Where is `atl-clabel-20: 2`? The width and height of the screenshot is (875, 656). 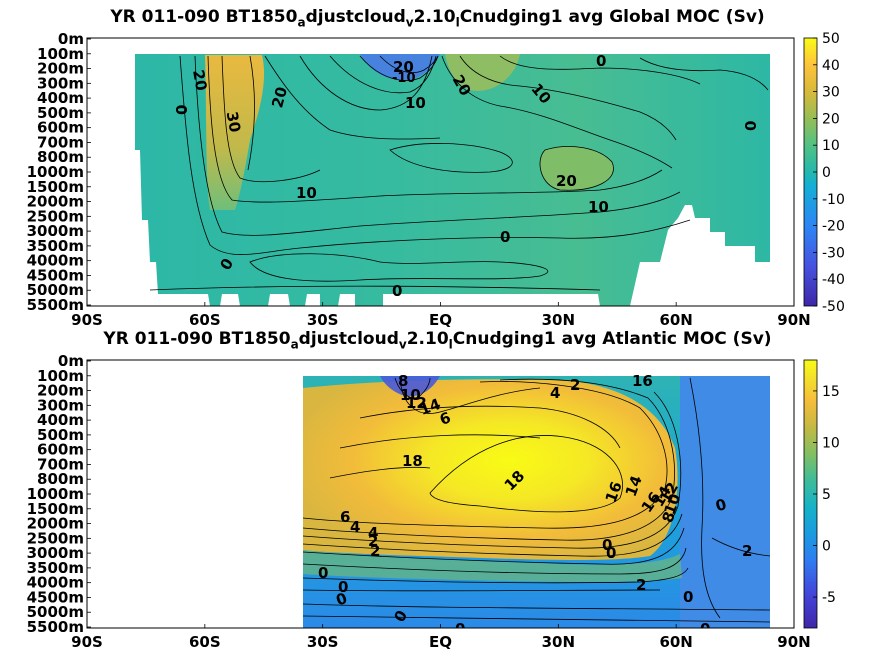
atl-clabel-20: 2 is located at coordinates (373, 541).